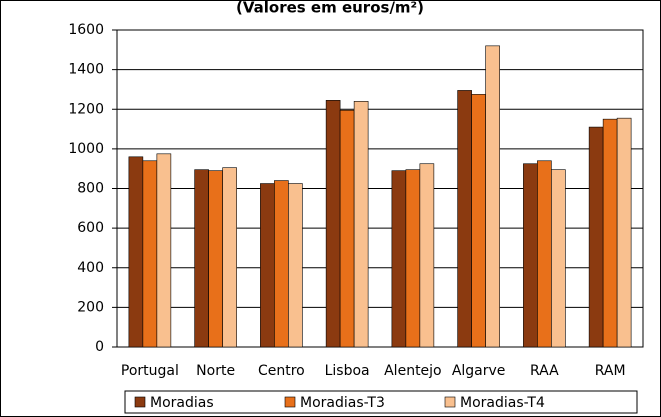  I want to click on x-tick-label: RAA, so click(544, 371).